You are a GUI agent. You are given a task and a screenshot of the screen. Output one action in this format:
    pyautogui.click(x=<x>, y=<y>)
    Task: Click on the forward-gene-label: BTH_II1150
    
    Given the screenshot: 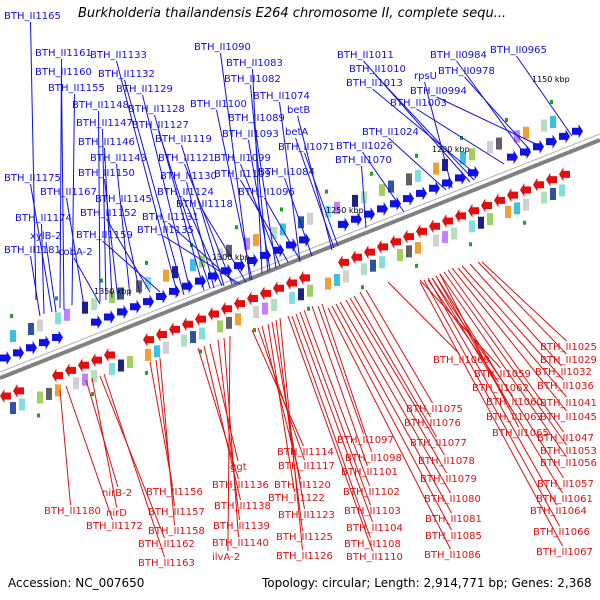 What is the action you would take?
    pyautogui.click(x=106, y=173)
    